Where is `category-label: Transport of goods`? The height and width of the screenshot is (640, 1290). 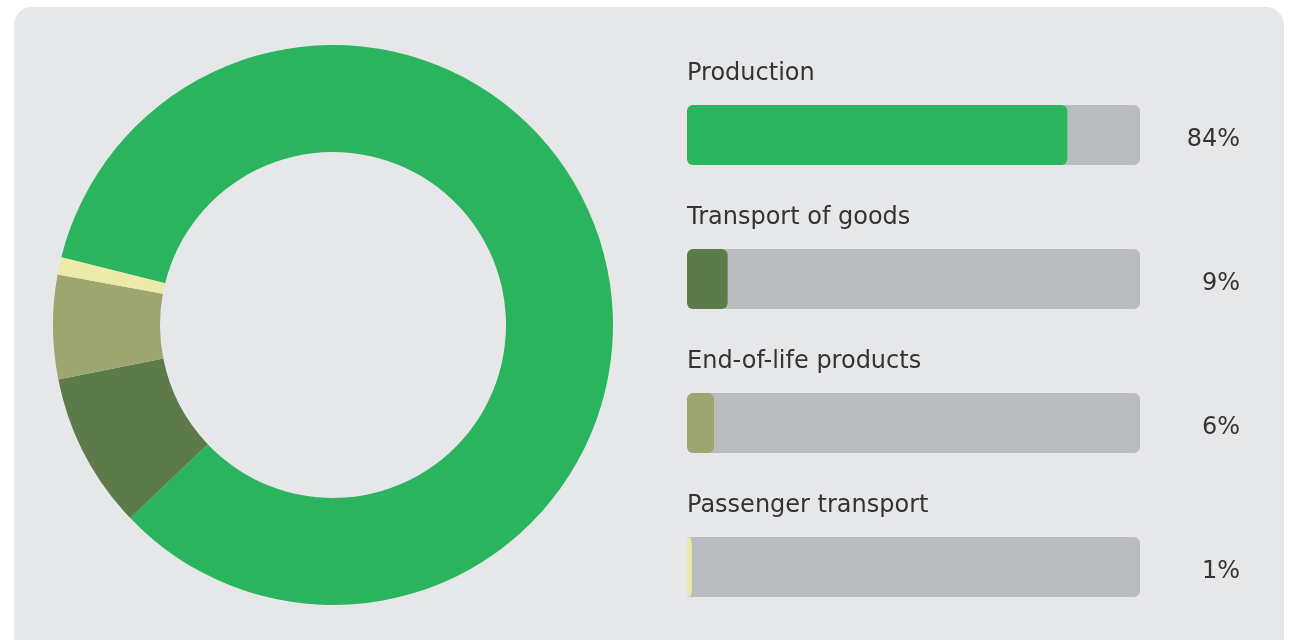 category-label: Transport of goods is located at coordinates (799, 216).